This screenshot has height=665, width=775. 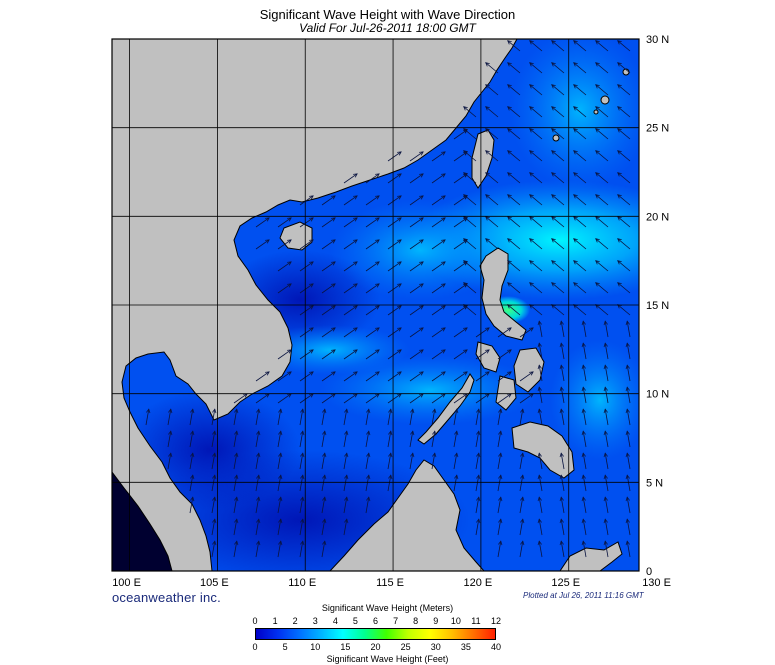 I want to click on legend-meters-tick: 10, so click(x=455, y=621).